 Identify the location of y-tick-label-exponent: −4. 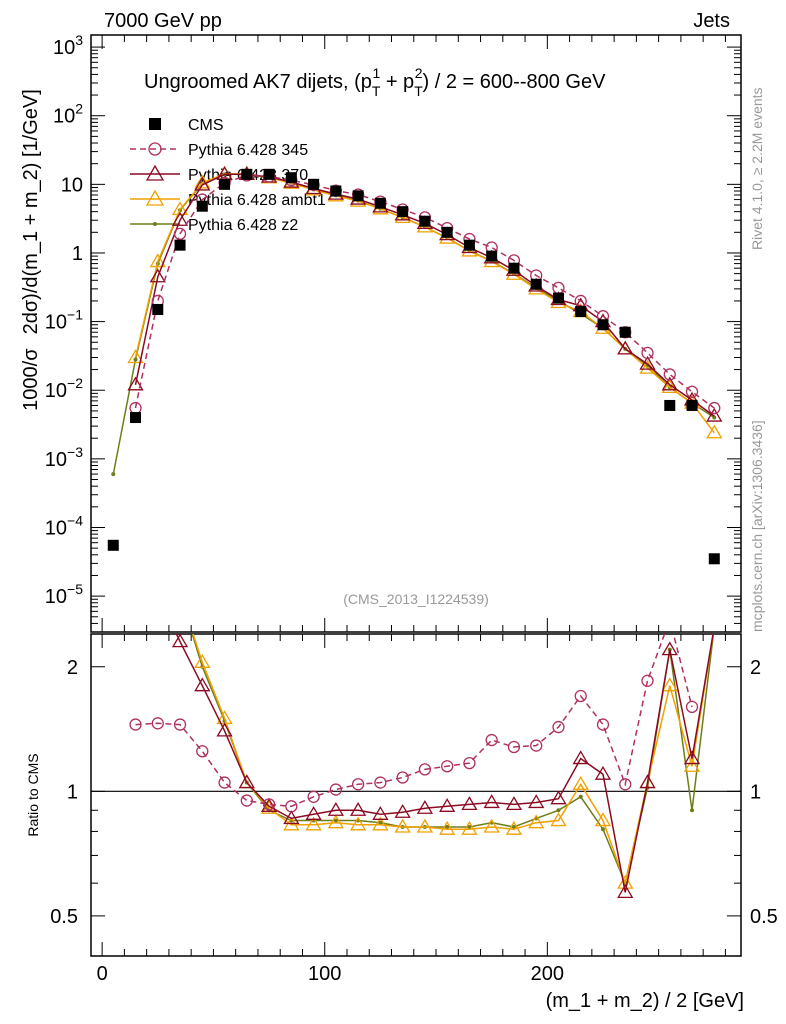
(75, 520).